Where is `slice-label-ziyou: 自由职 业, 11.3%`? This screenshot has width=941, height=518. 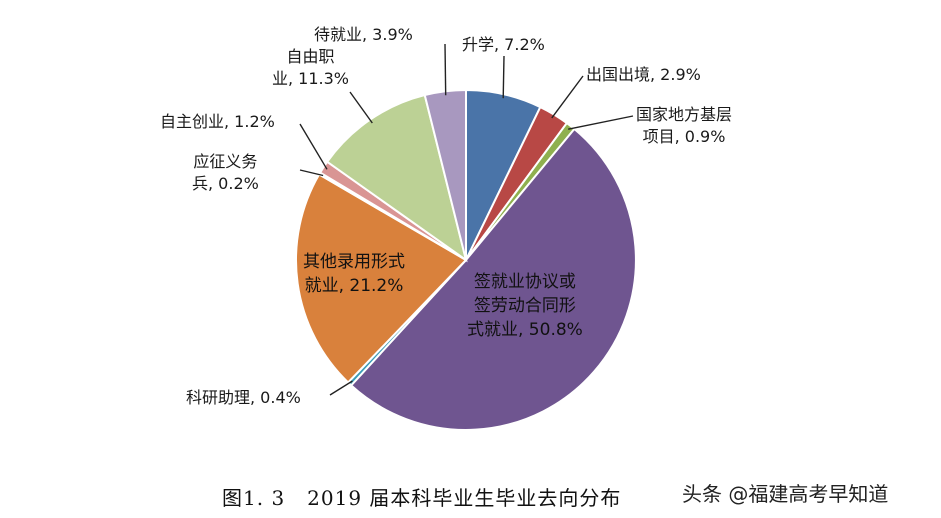
slice-label-ziyou: 自由职 业, 11.3% is located at coordinates (310, 68).